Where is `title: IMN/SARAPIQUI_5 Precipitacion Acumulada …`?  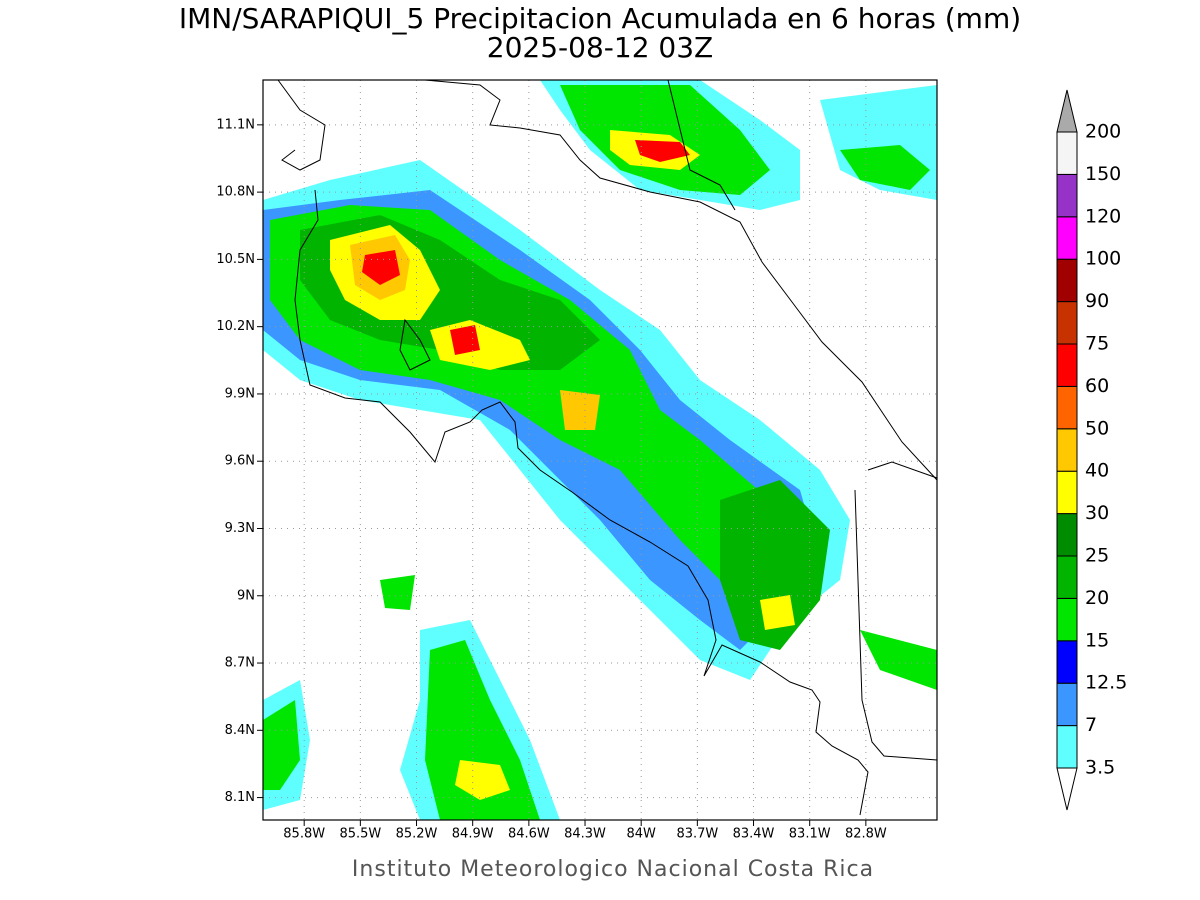 title: IMN/SARAPIQUI_5 Precipitacion Acumulada … is located at coordinates (600, 18).